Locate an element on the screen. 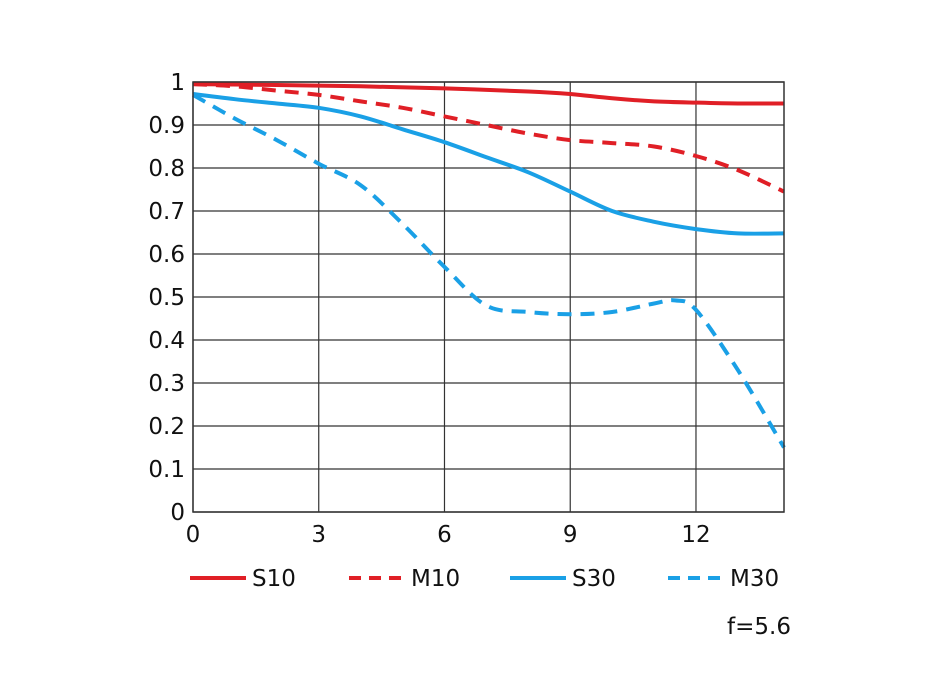  series-line-s30 is located at coordinates (488, 164).